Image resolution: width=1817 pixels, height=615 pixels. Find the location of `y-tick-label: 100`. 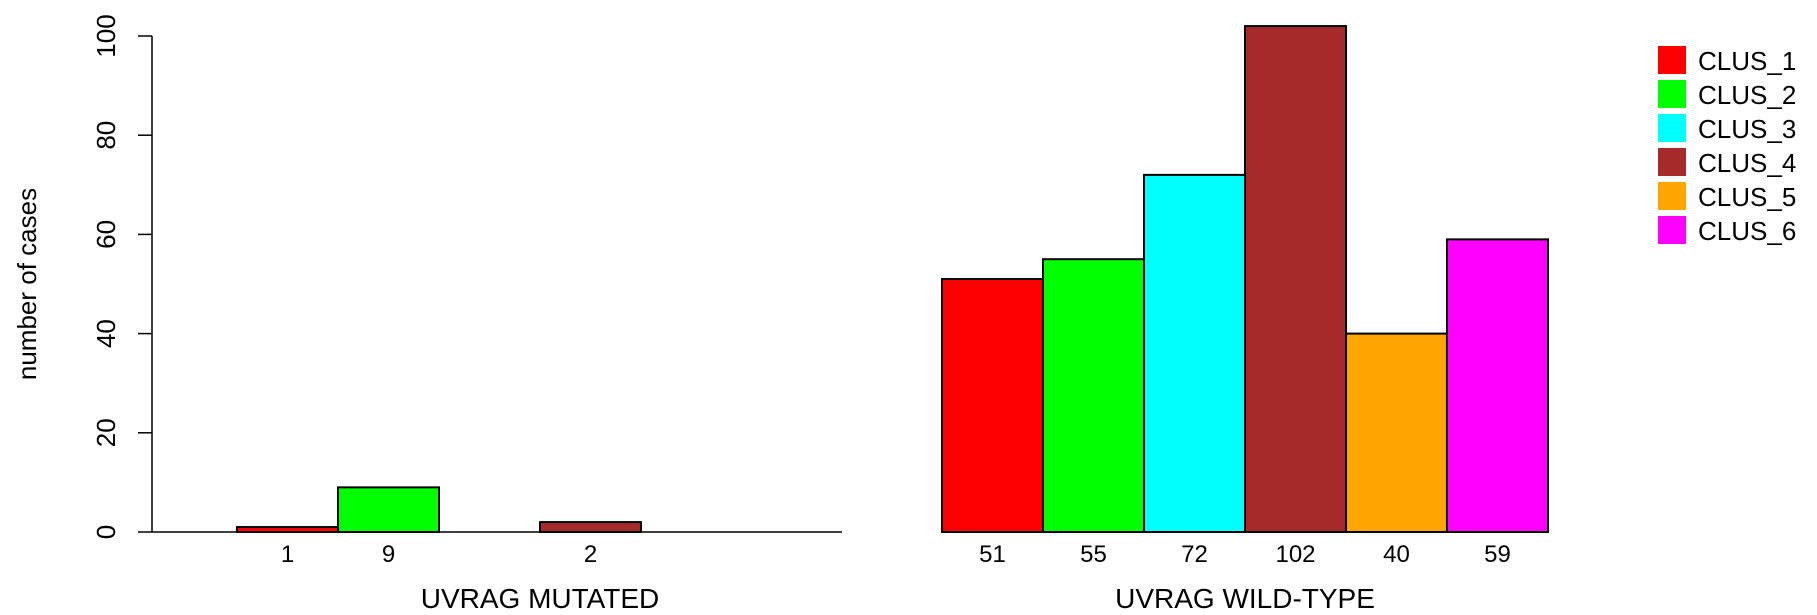

y-tick-label: 100 is located at coordinates (106, 35).